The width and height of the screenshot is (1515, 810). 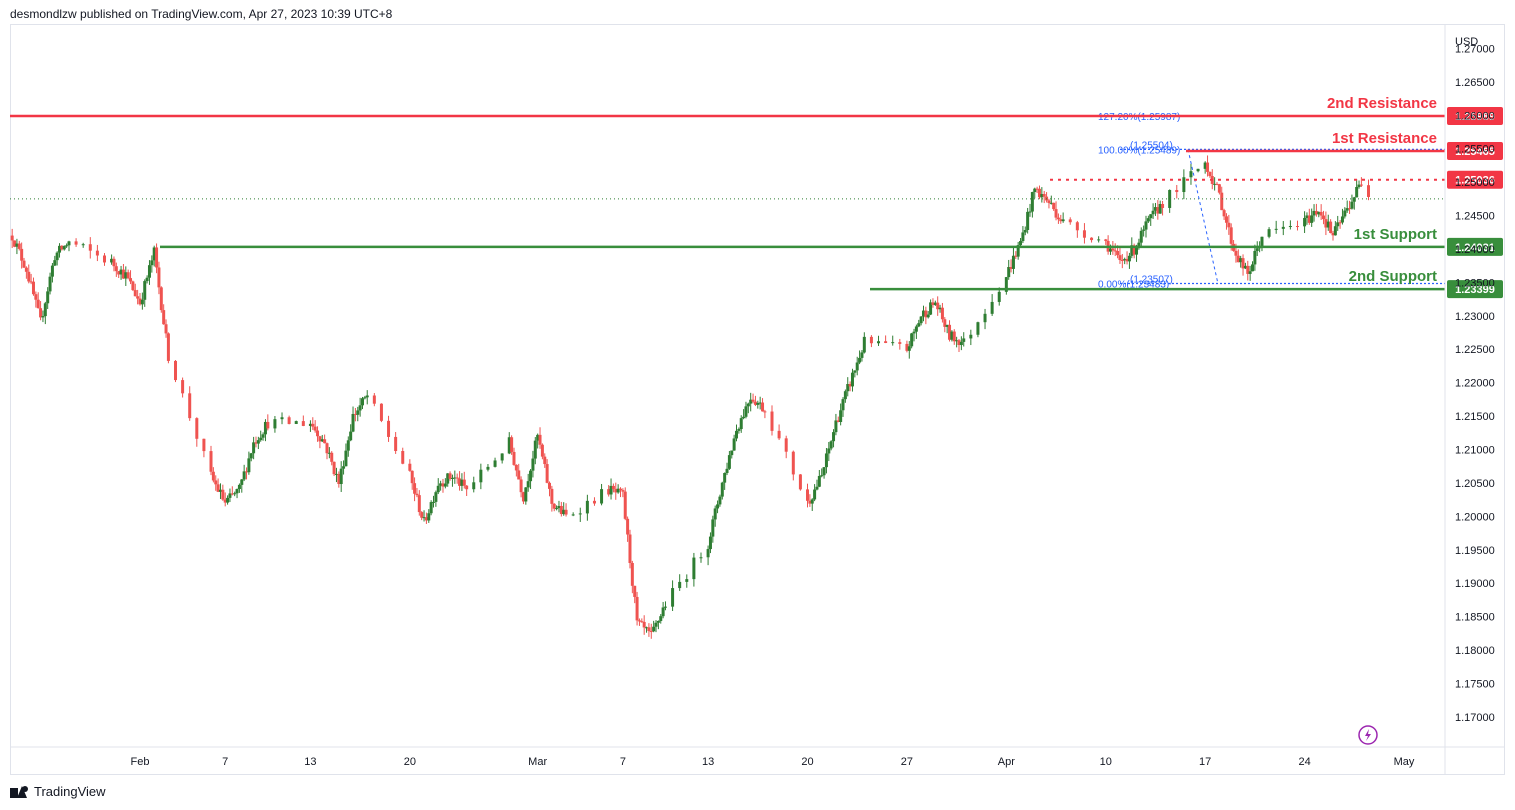 What do you see at coordinates (1475, 718) in the screenshot?
I see `y-tick-label: 1.17000` at bounding box center [1475, 718].